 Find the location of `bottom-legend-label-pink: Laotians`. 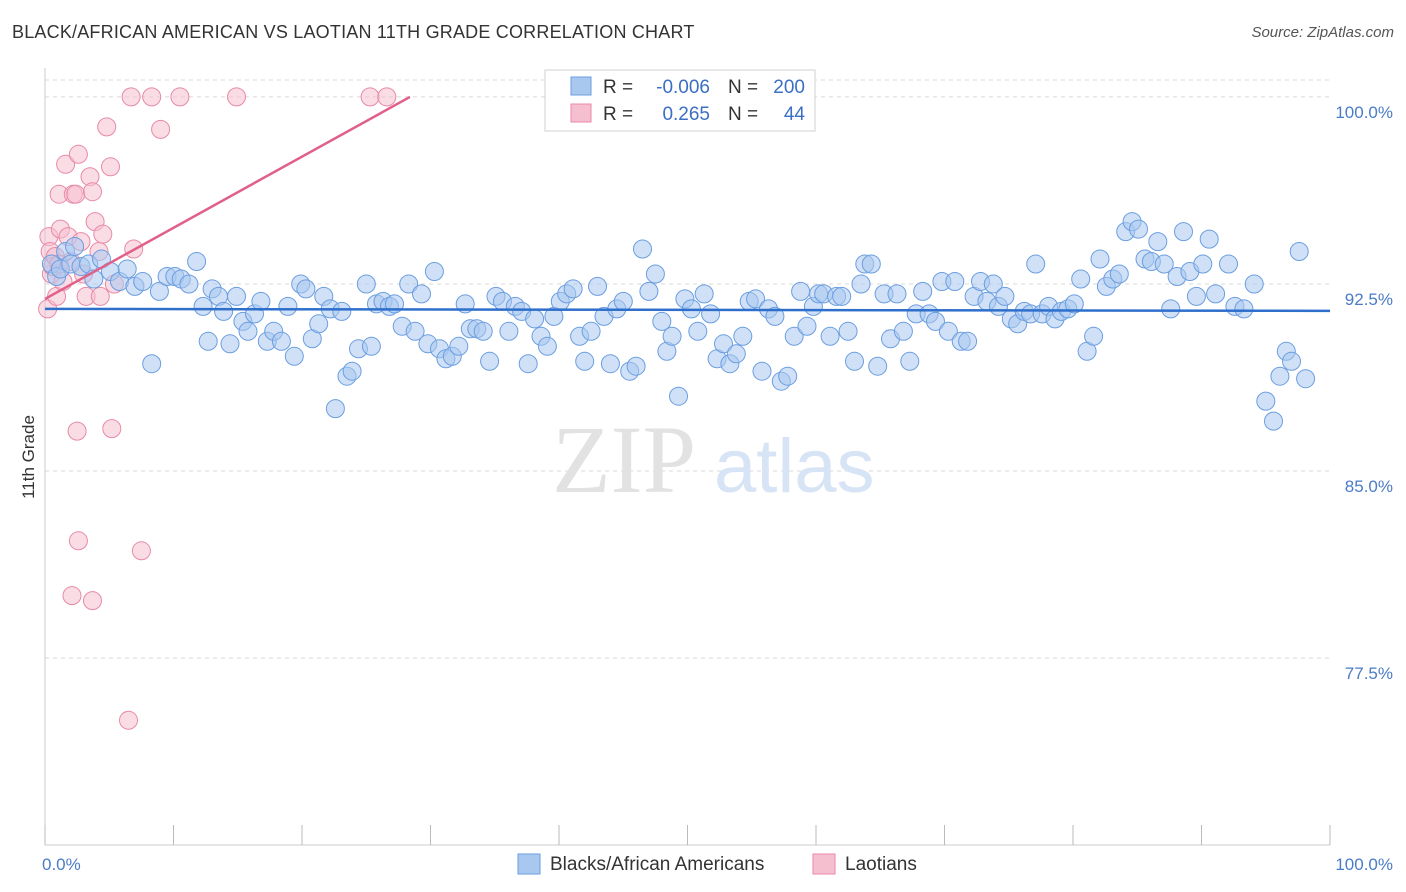

bottom-legend-label-pink: Laotians is located at coordinates (881, 864).